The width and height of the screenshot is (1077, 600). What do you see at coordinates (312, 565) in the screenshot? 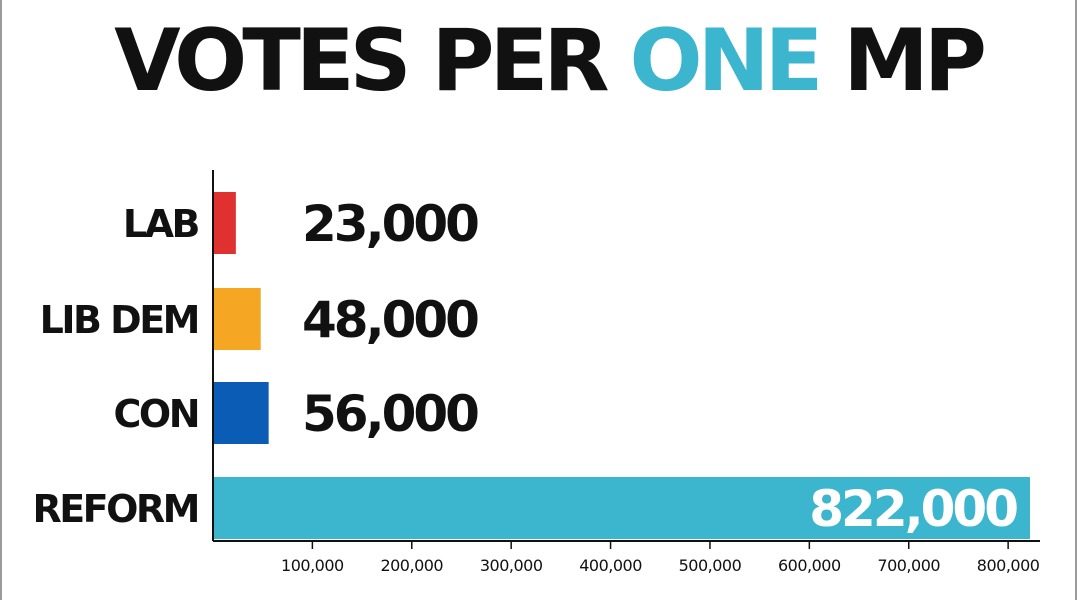
I see `x-tick-label: 100,000` at bounding box center [312, 565].